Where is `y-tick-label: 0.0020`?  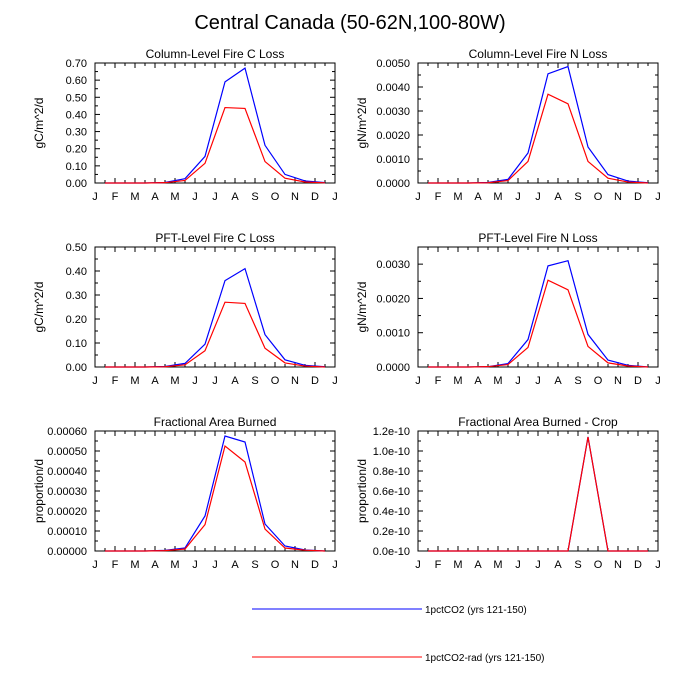
y-tick-label: 0.0020 is located at coordinates (393, 299).